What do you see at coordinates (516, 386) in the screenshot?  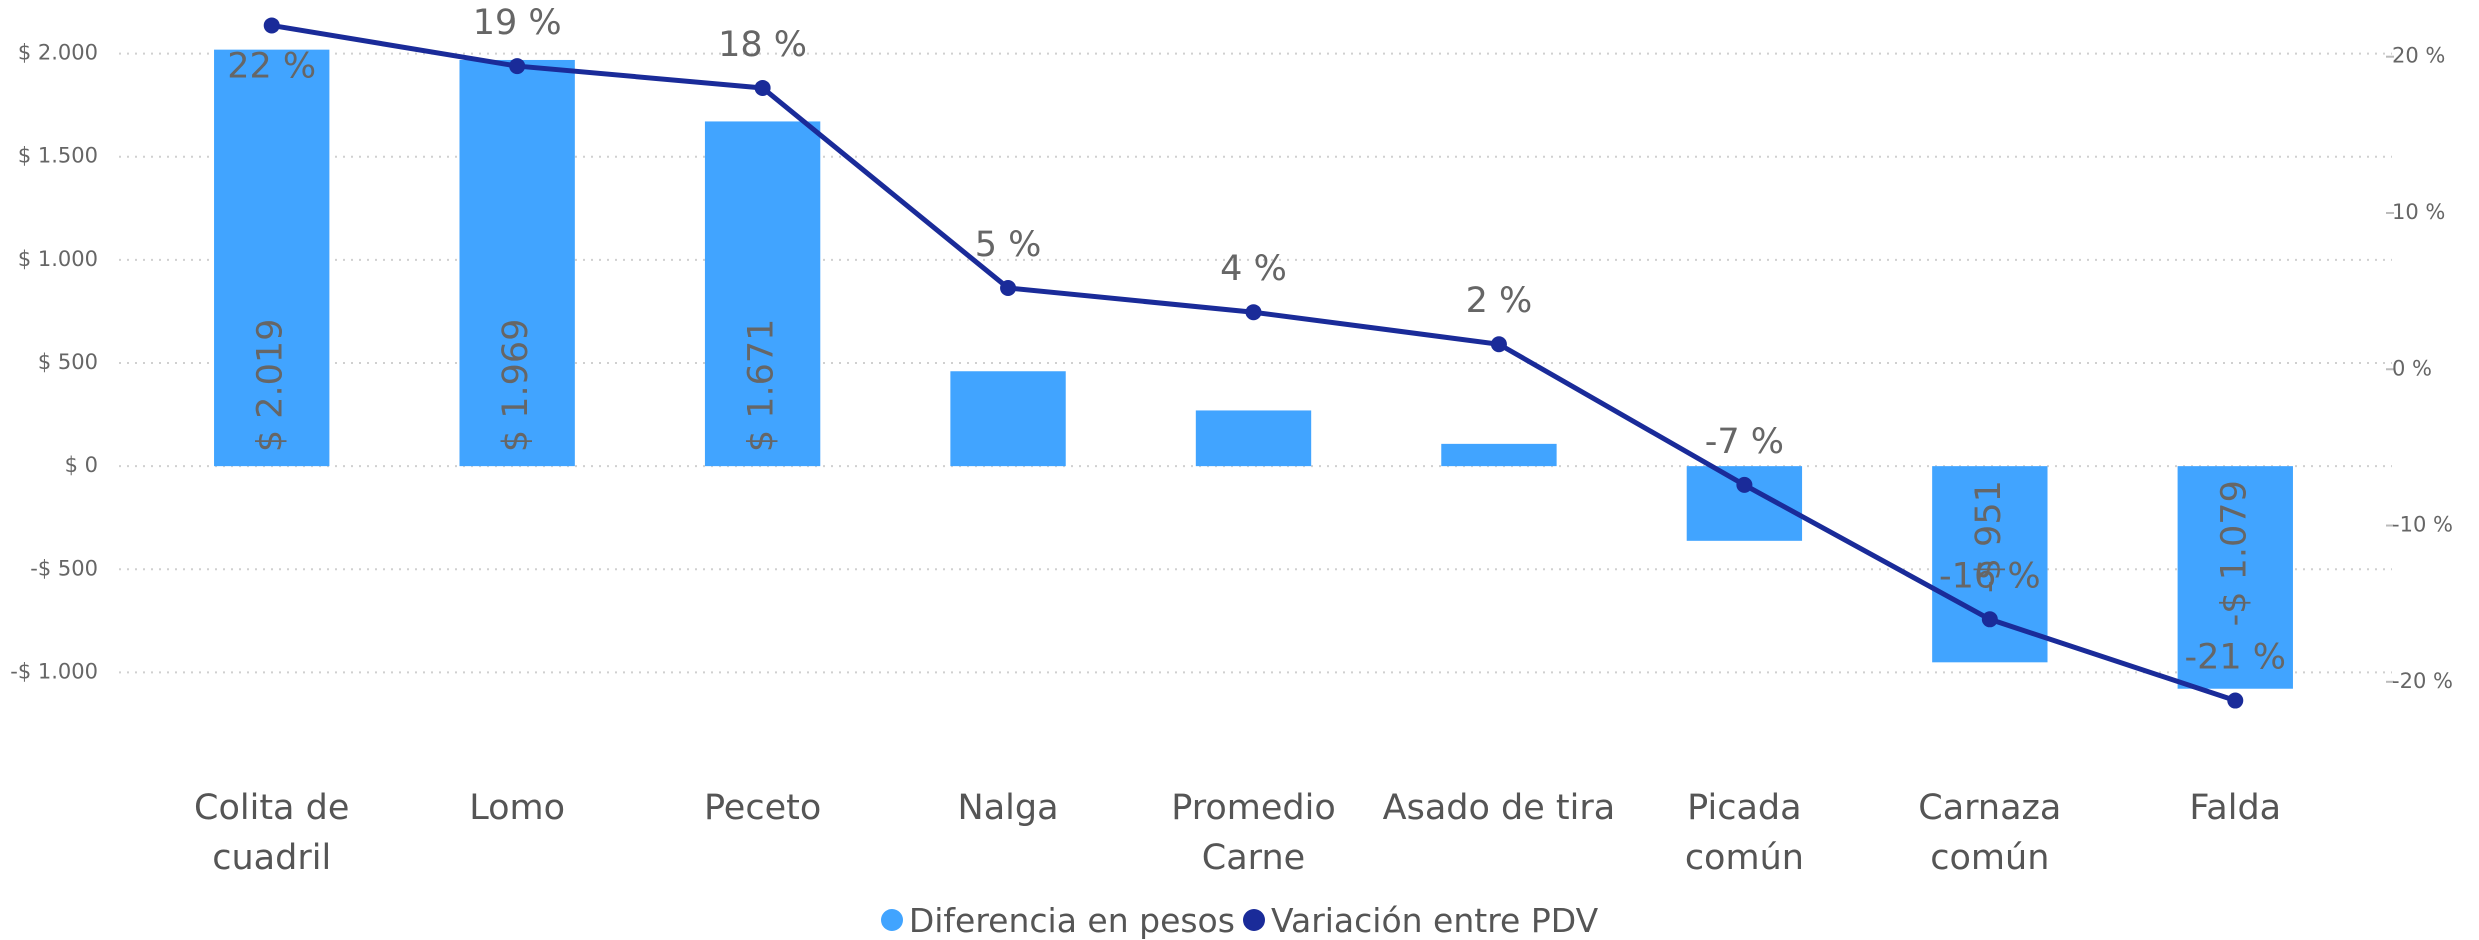 I see `bar-value-label: $ 1.969` at bounding box center [516, 386].